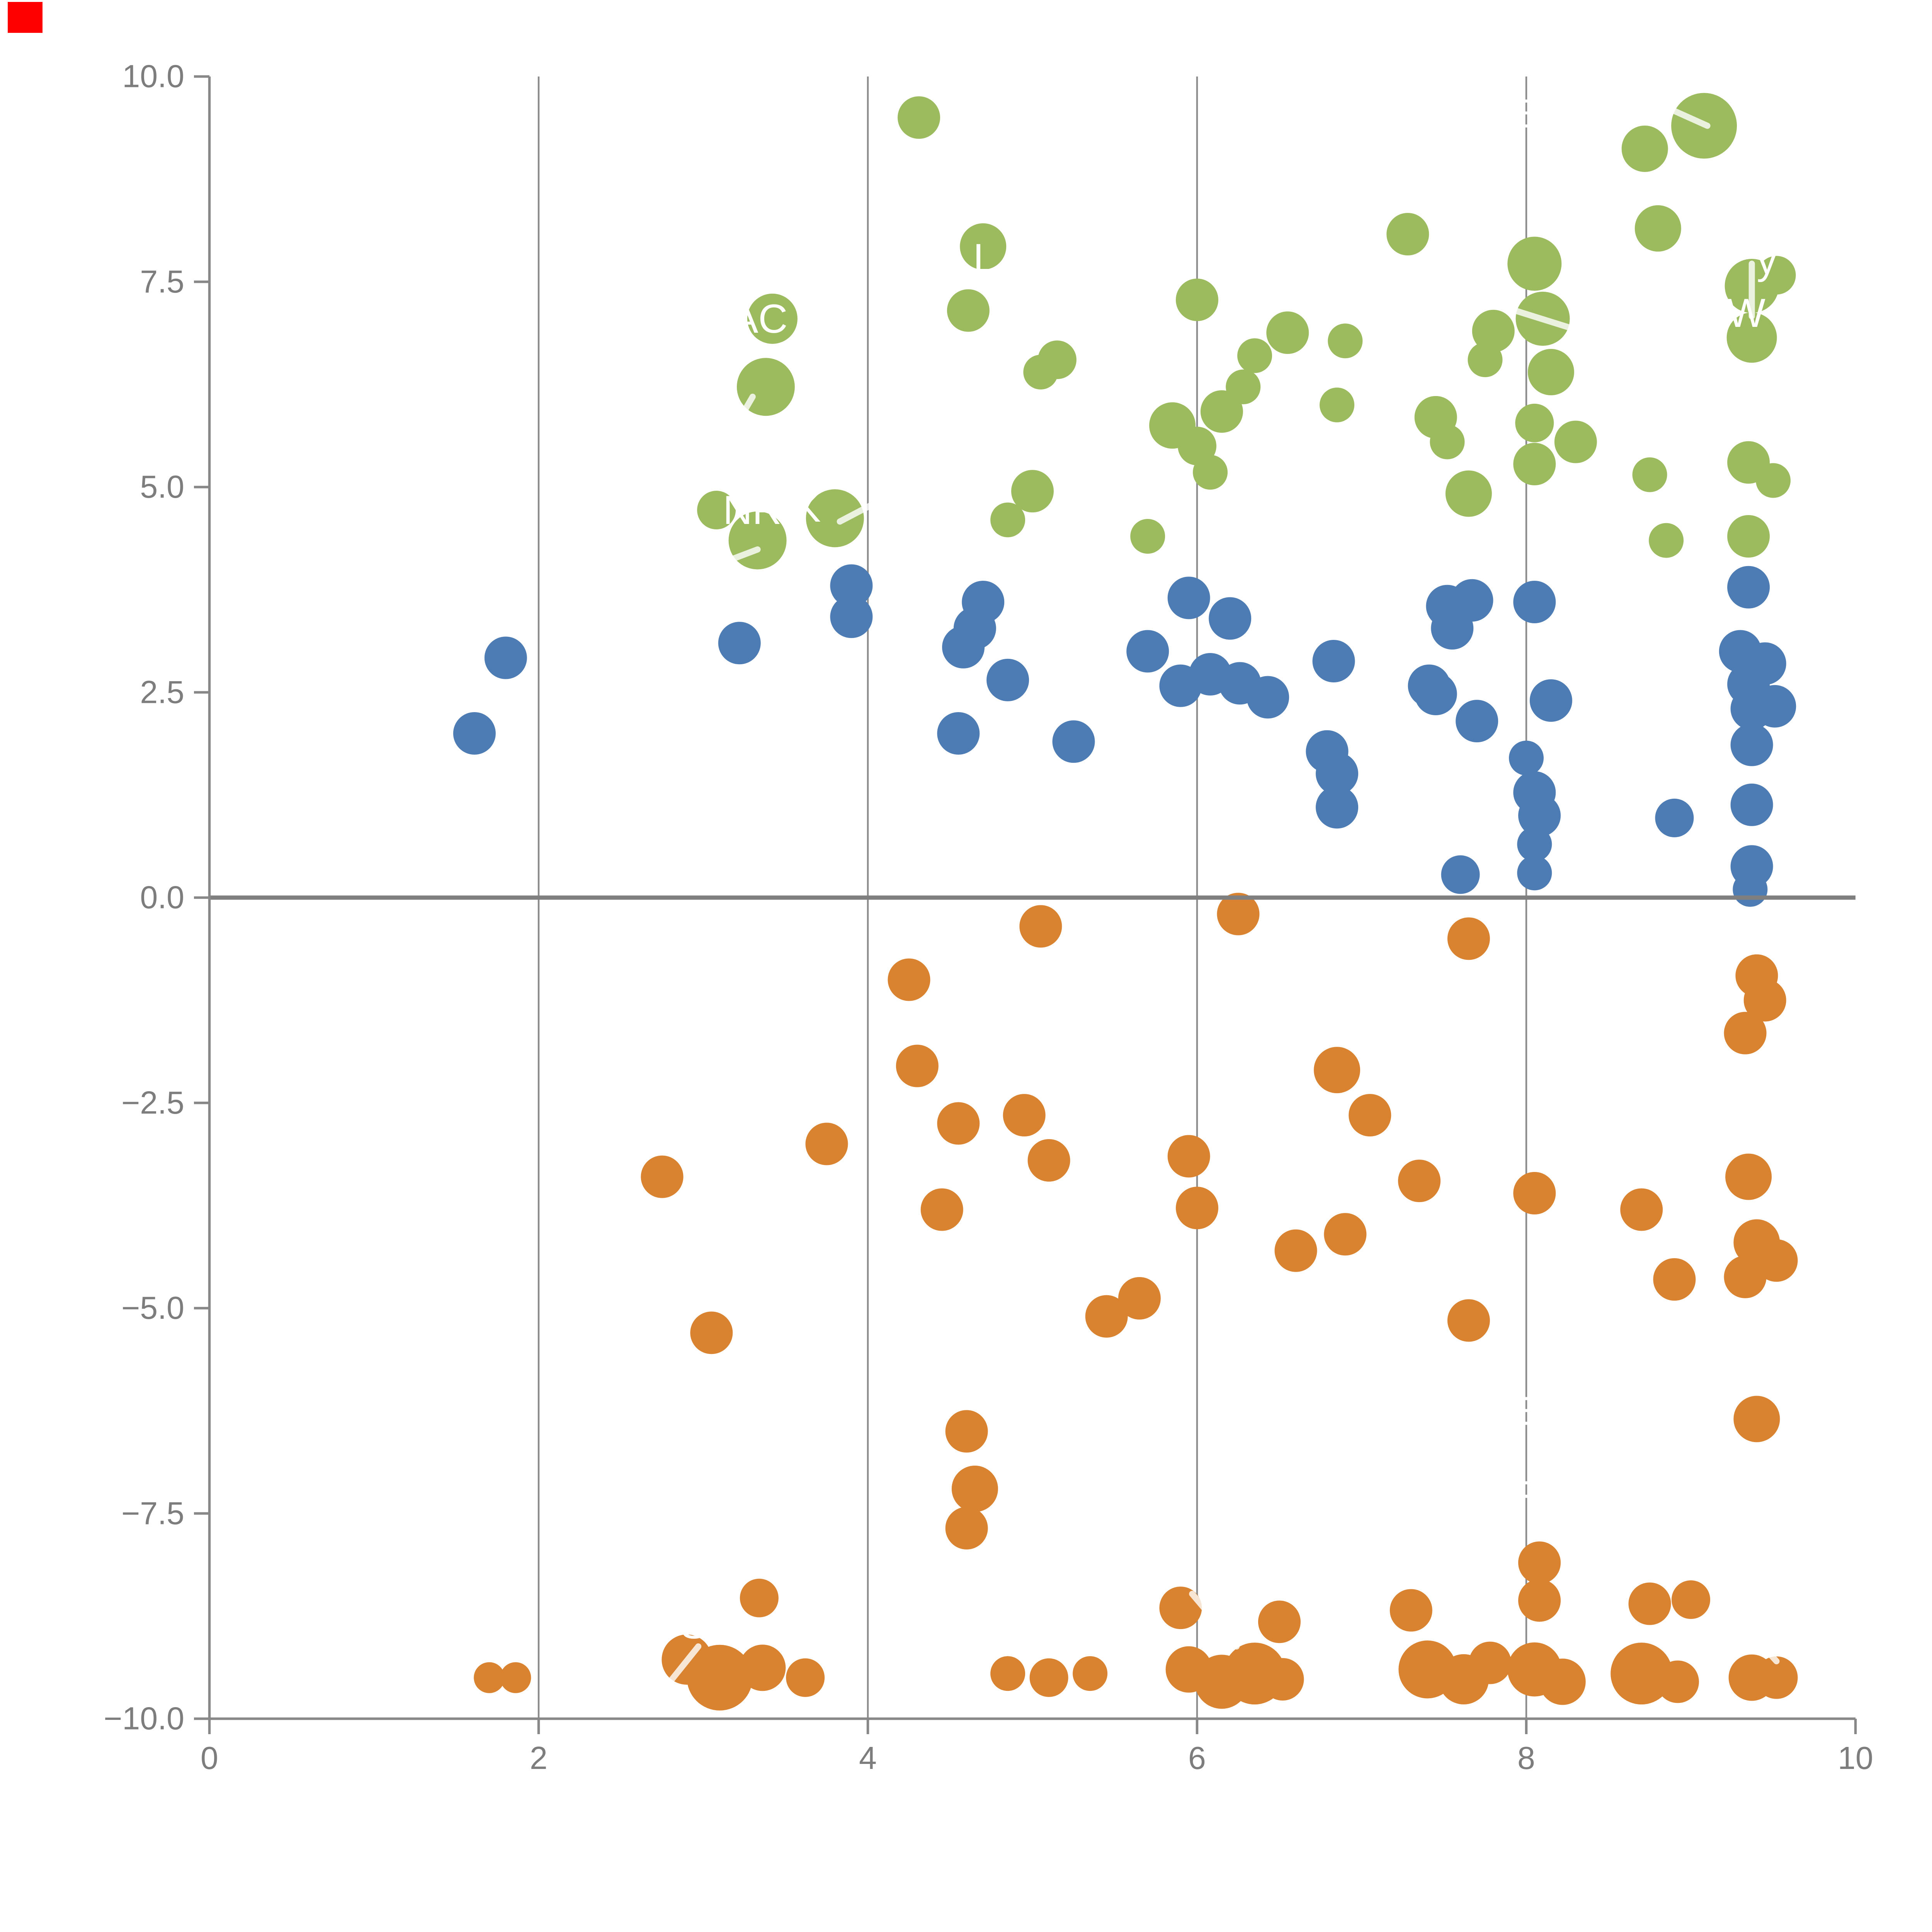  I want to click on y-tick-label: −2.5, so click(152, 1103).